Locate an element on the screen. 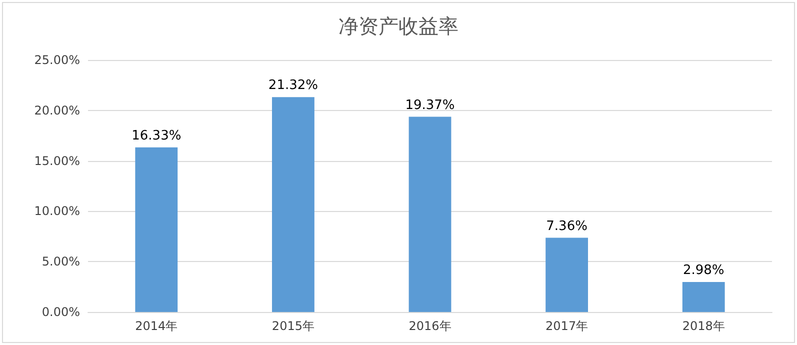 The width and height of the screenshot is (797, 345). y-tick-label: 20.00% is located at coordinates (57, 110).